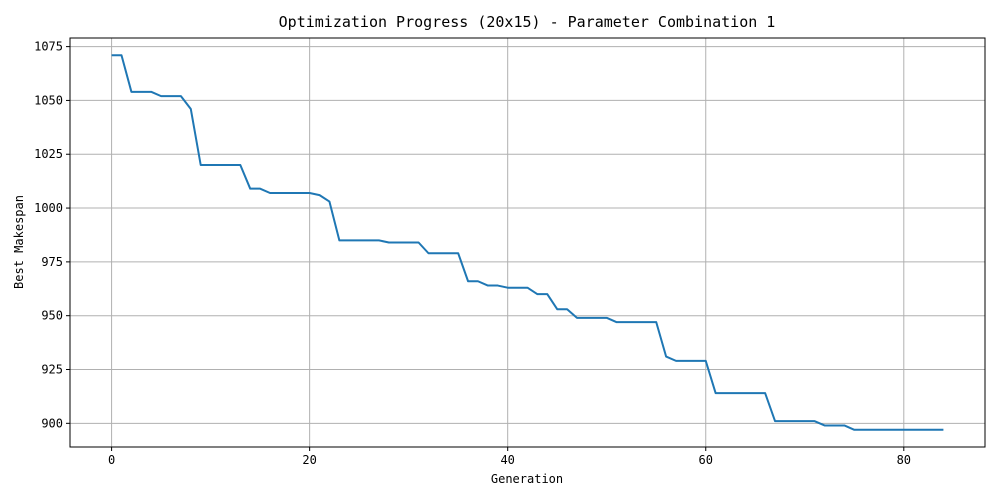 Image resolution: width=1000 pixels, height=500 pixels. I want to click on y-axis-label: Best Makespan, so click(19, 242).